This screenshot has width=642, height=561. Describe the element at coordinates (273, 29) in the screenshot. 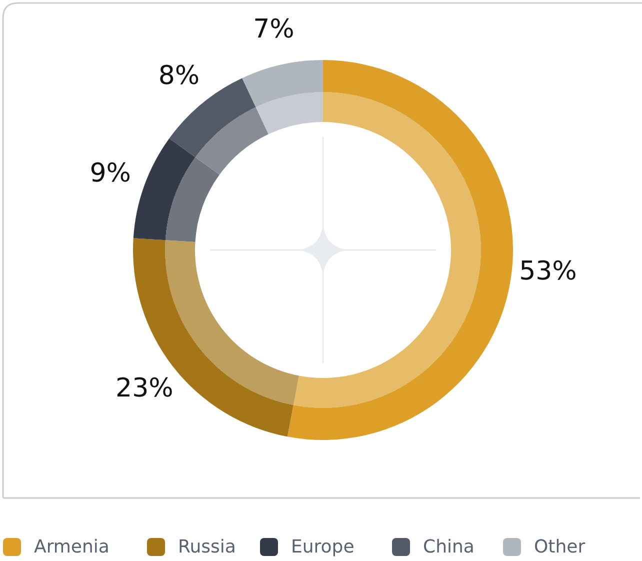

I see `data-label: 7%` at that location.